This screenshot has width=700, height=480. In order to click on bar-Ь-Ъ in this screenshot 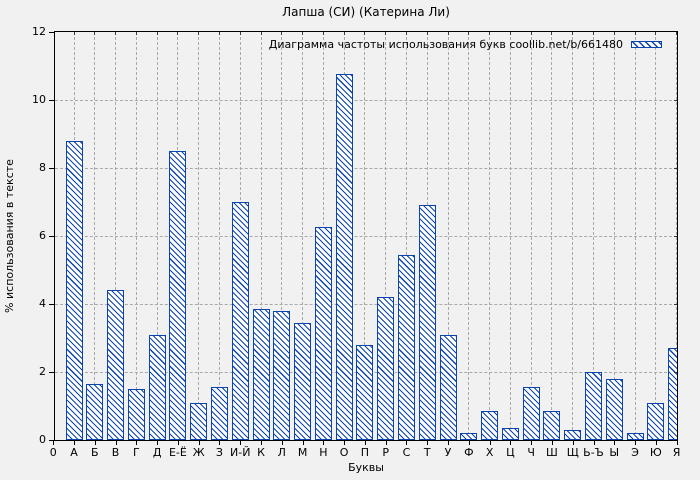, I will do `click(593, 406)`.